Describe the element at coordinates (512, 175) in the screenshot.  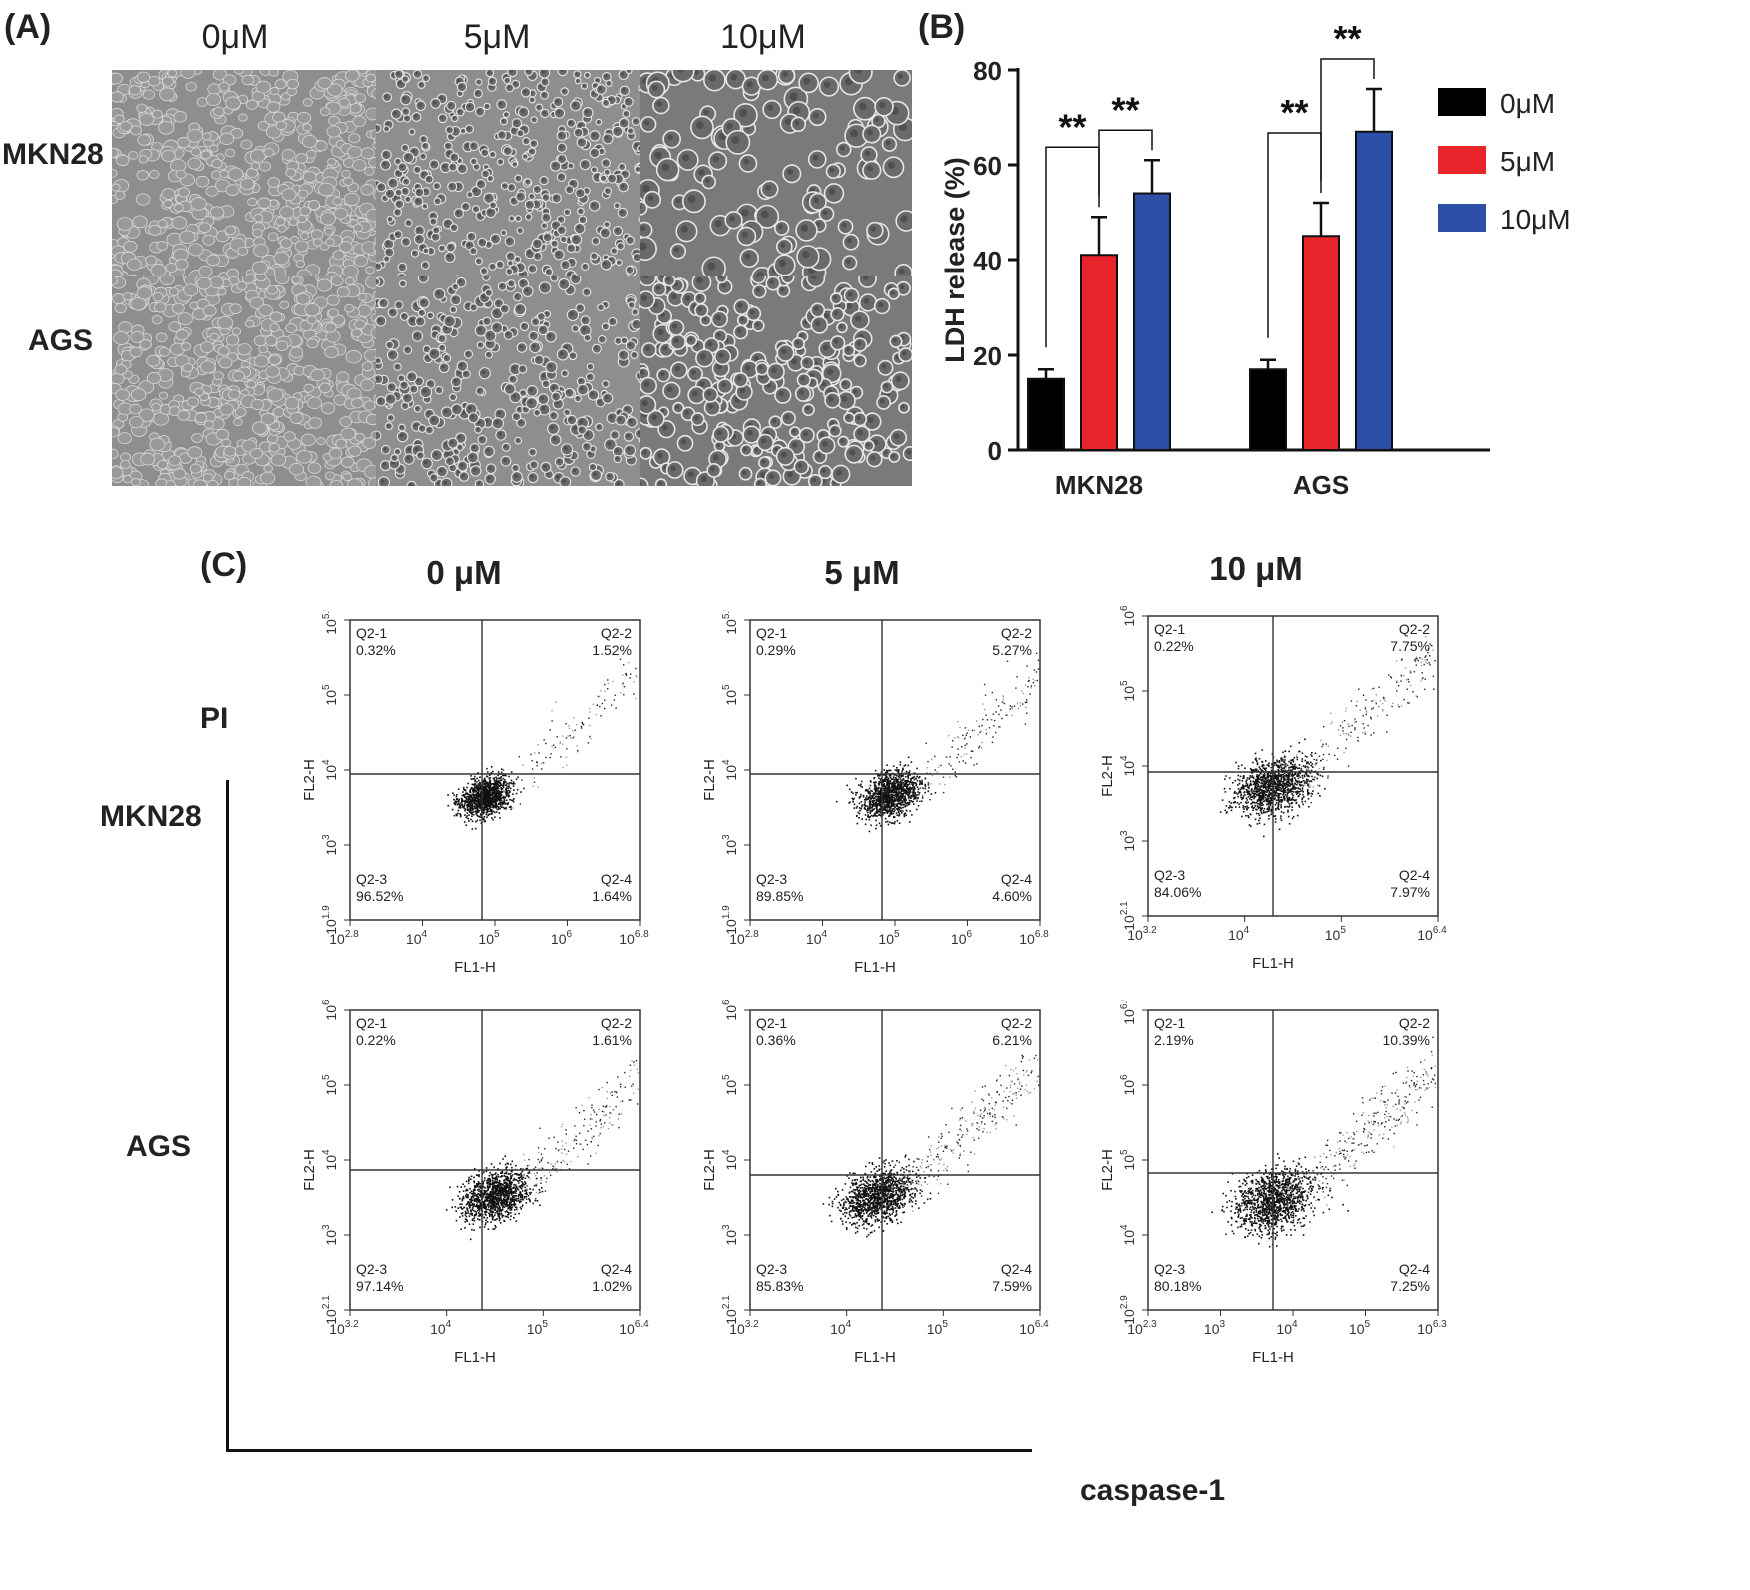
I see `micrograph-mkn28-5uM` at that location.